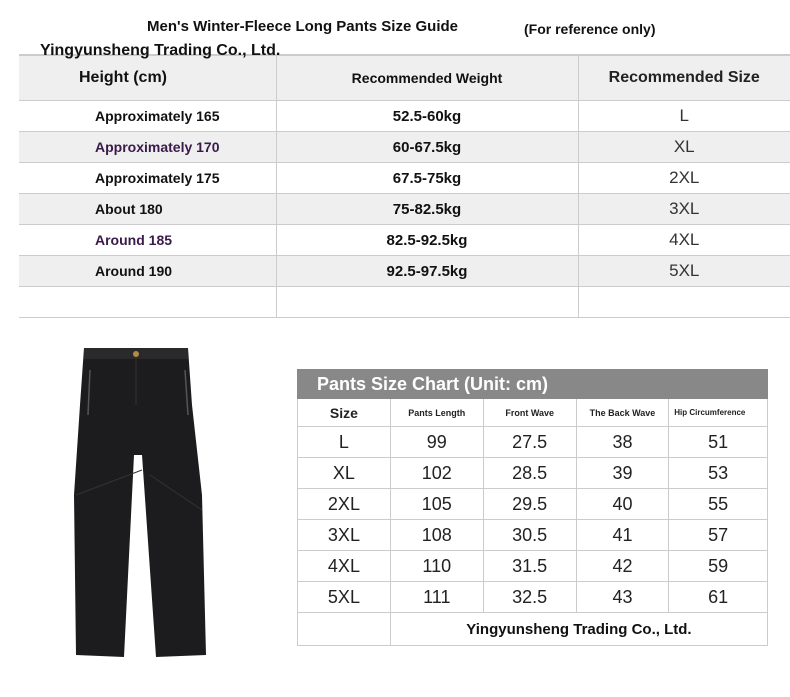 This screenshot has height=697, width=790. I want to click on header-pants-length: Pants Length, so click(436, 412).